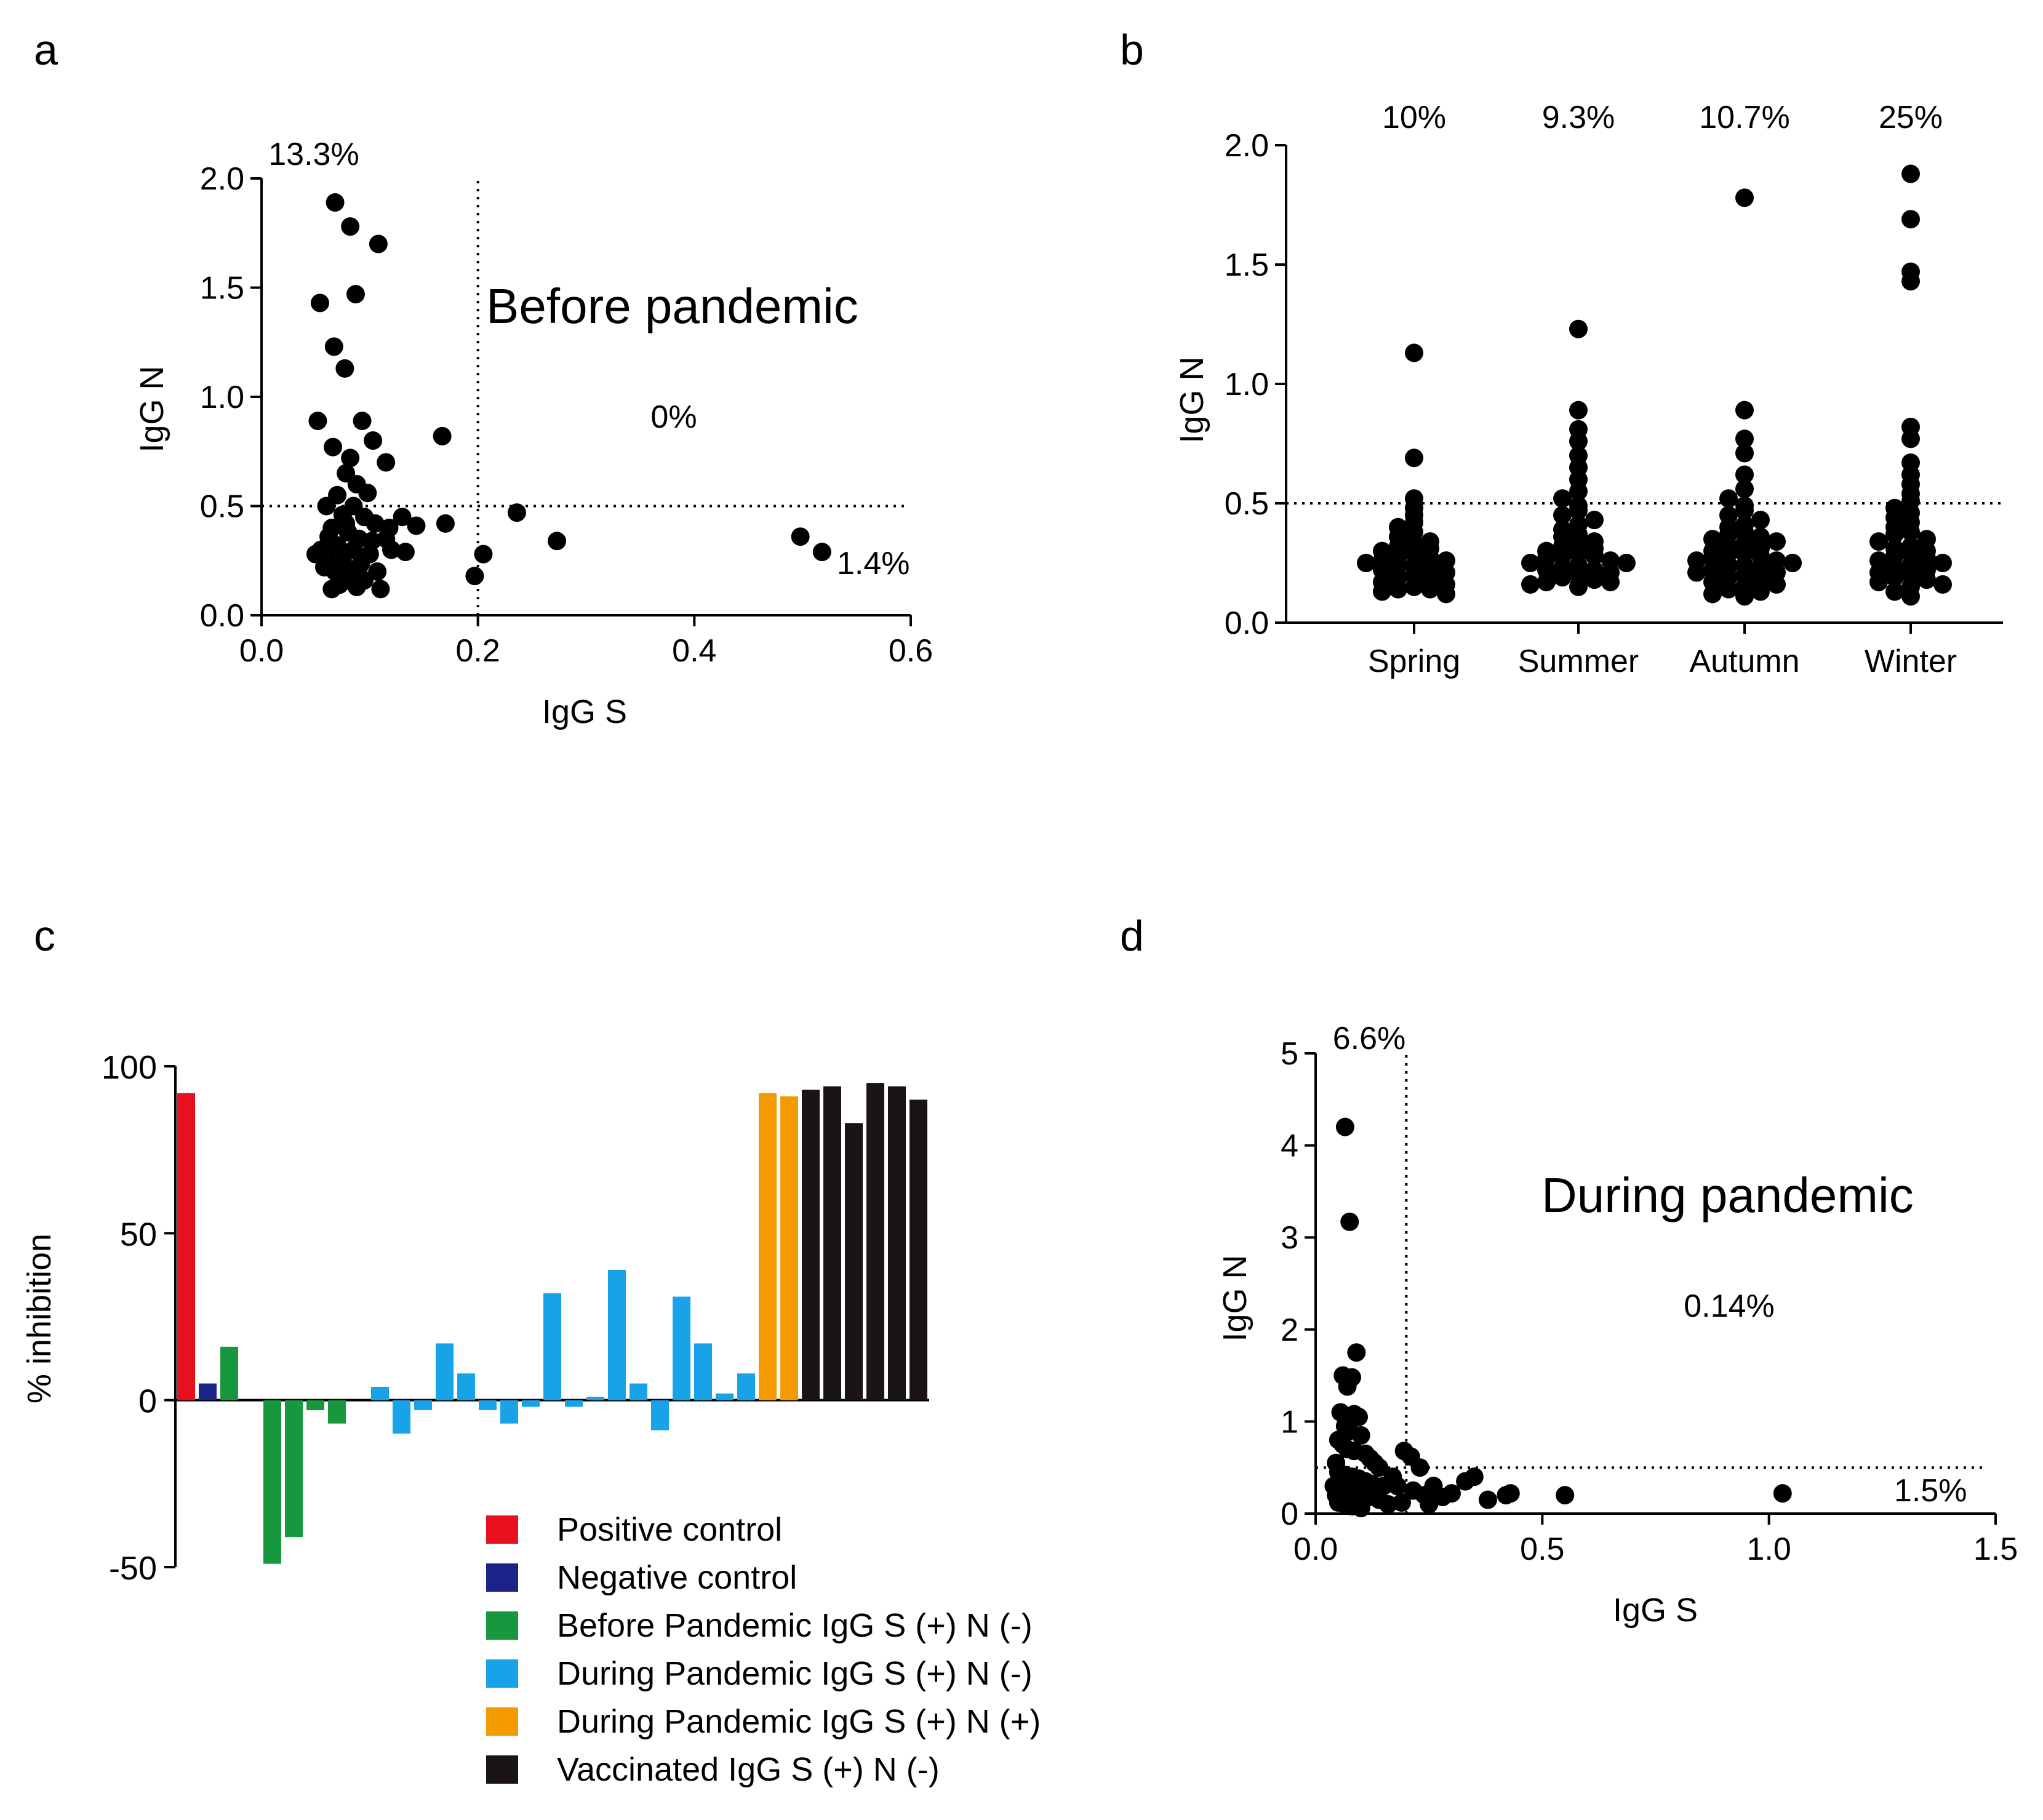  I want to click on c-y-tick-label: 50, so click(138, 1234).